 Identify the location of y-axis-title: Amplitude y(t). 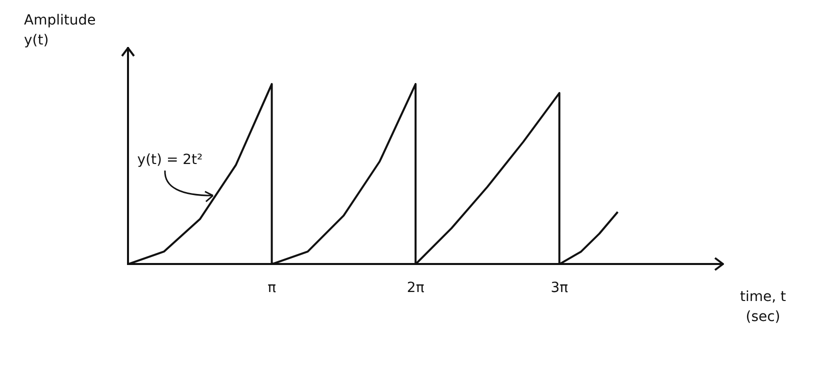
(60, 30).